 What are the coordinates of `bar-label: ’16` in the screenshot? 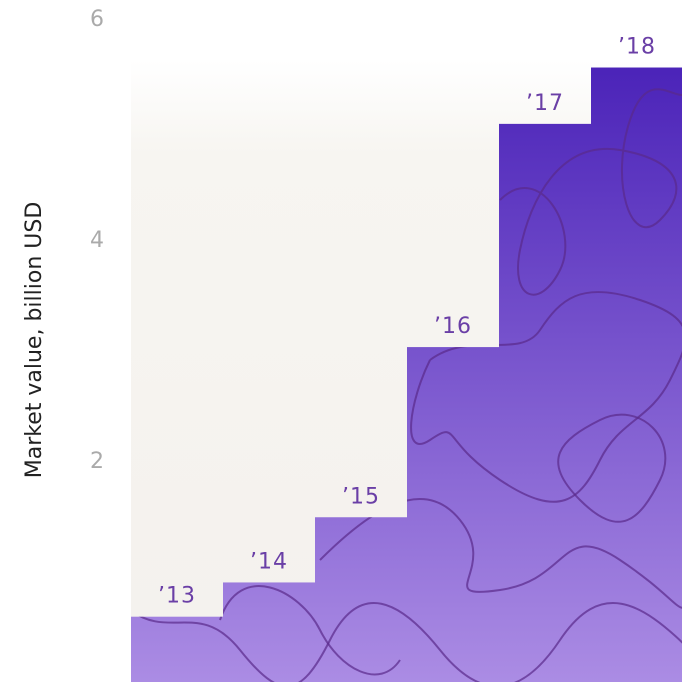 It's located at (453, 326).